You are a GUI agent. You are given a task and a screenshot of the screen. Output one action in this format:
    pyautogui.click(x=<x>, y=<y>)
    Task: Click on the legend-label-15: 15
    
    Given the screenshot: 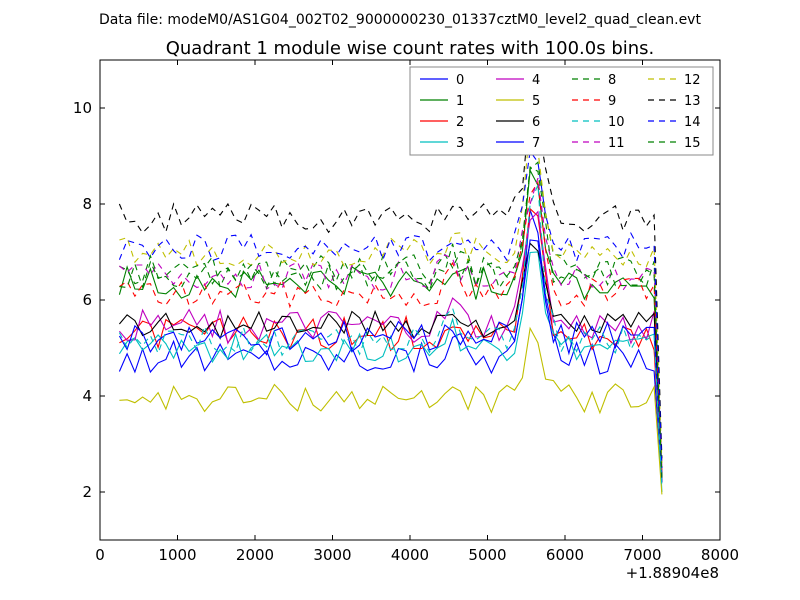 What is the action you would take?
    pyautogui.click(x=692, y=143)
    